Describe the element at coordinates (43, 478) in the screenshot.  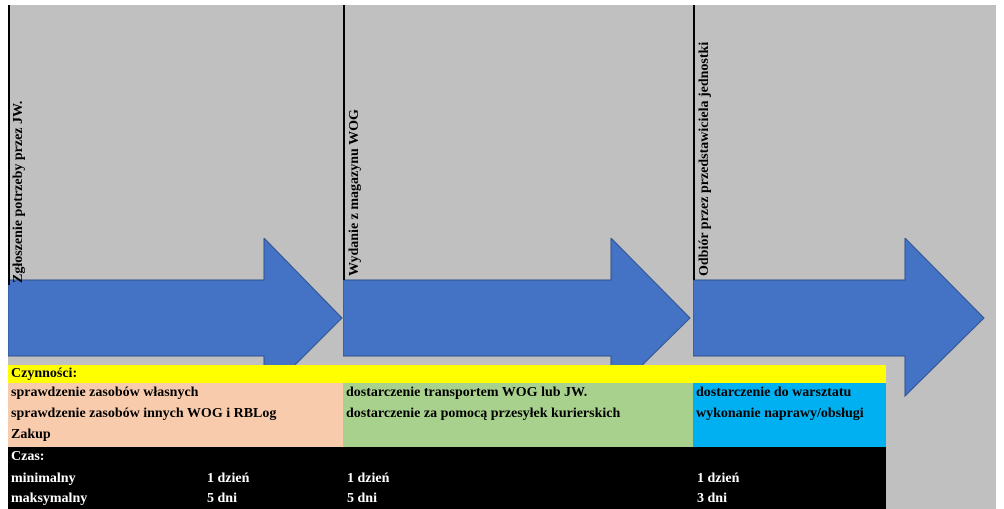
I see `time-row-label-min: minimalny` at that location.